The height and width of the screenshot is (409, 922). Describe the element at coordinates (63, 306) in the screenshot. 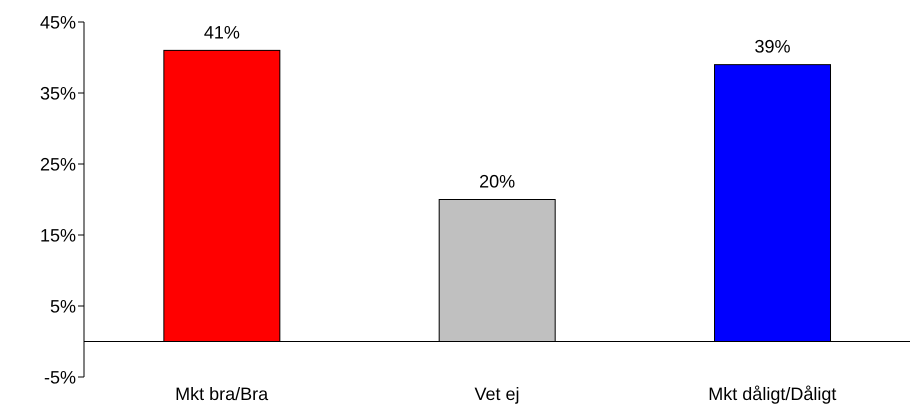

I see `y-tick-label: 5%` at that location.